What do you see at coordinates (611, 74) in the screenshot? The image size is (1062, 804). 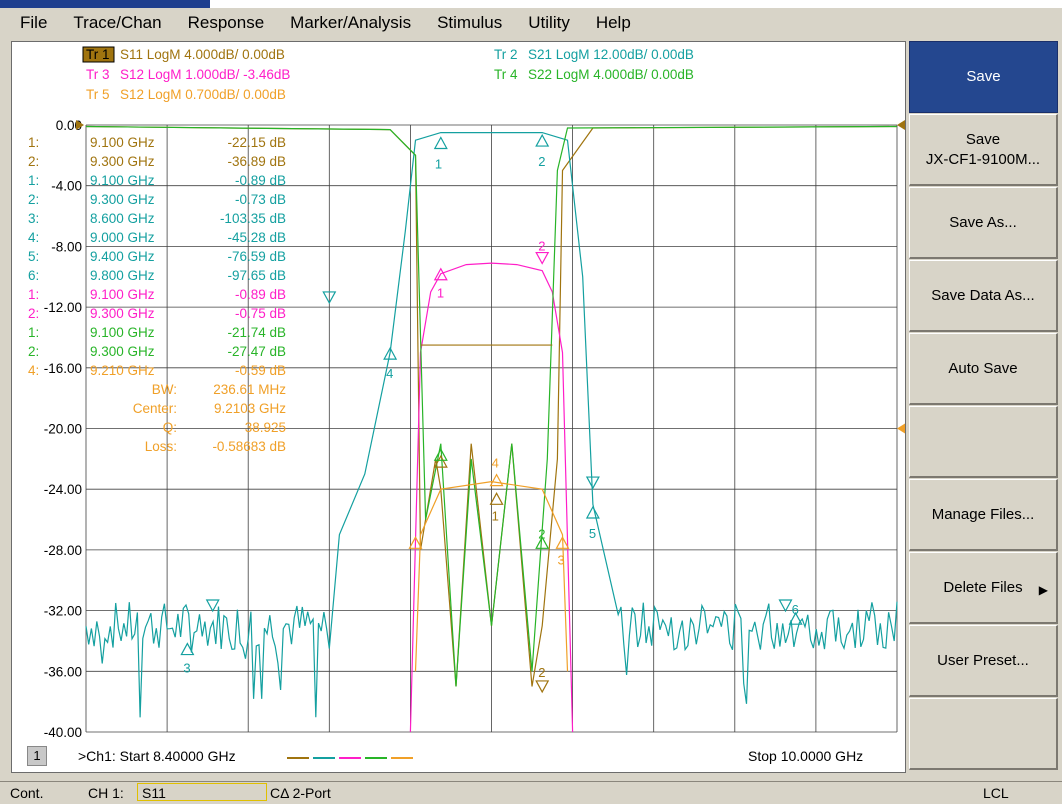 I see `trace-format: S22 LogM 4.000dB/ 0.00dB` at bounding box center [611, 74].